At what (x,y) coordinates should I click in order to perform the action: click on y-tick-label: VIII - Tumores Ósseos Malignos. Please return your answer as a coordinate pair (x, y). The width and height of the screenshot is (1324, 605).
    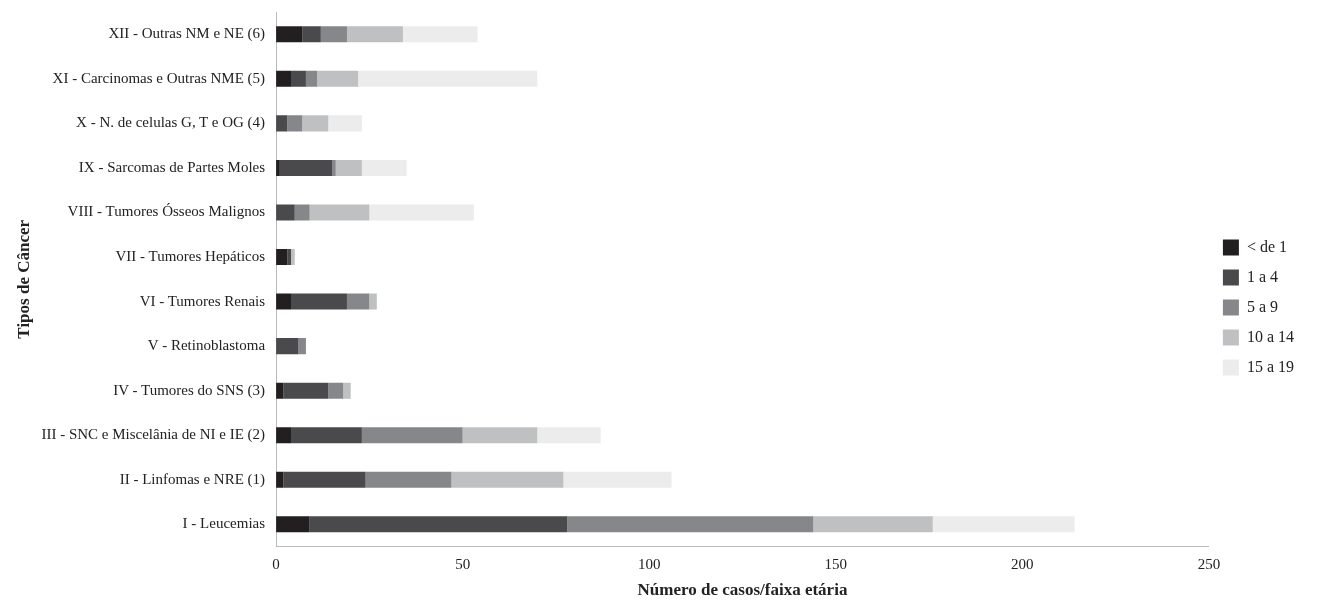
    Looking at the image, I should click on (166, 211).